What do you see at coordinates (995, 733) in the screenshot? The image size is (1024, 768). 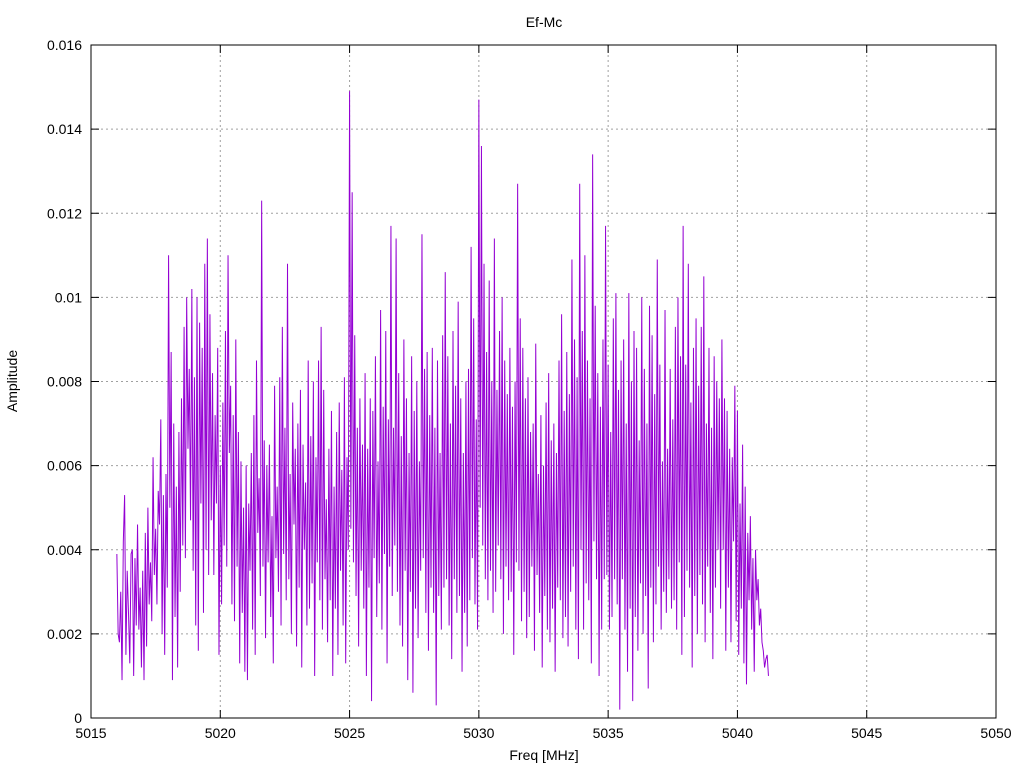 I see `x-tick-label: 5050` at bounding box center [995, 733].